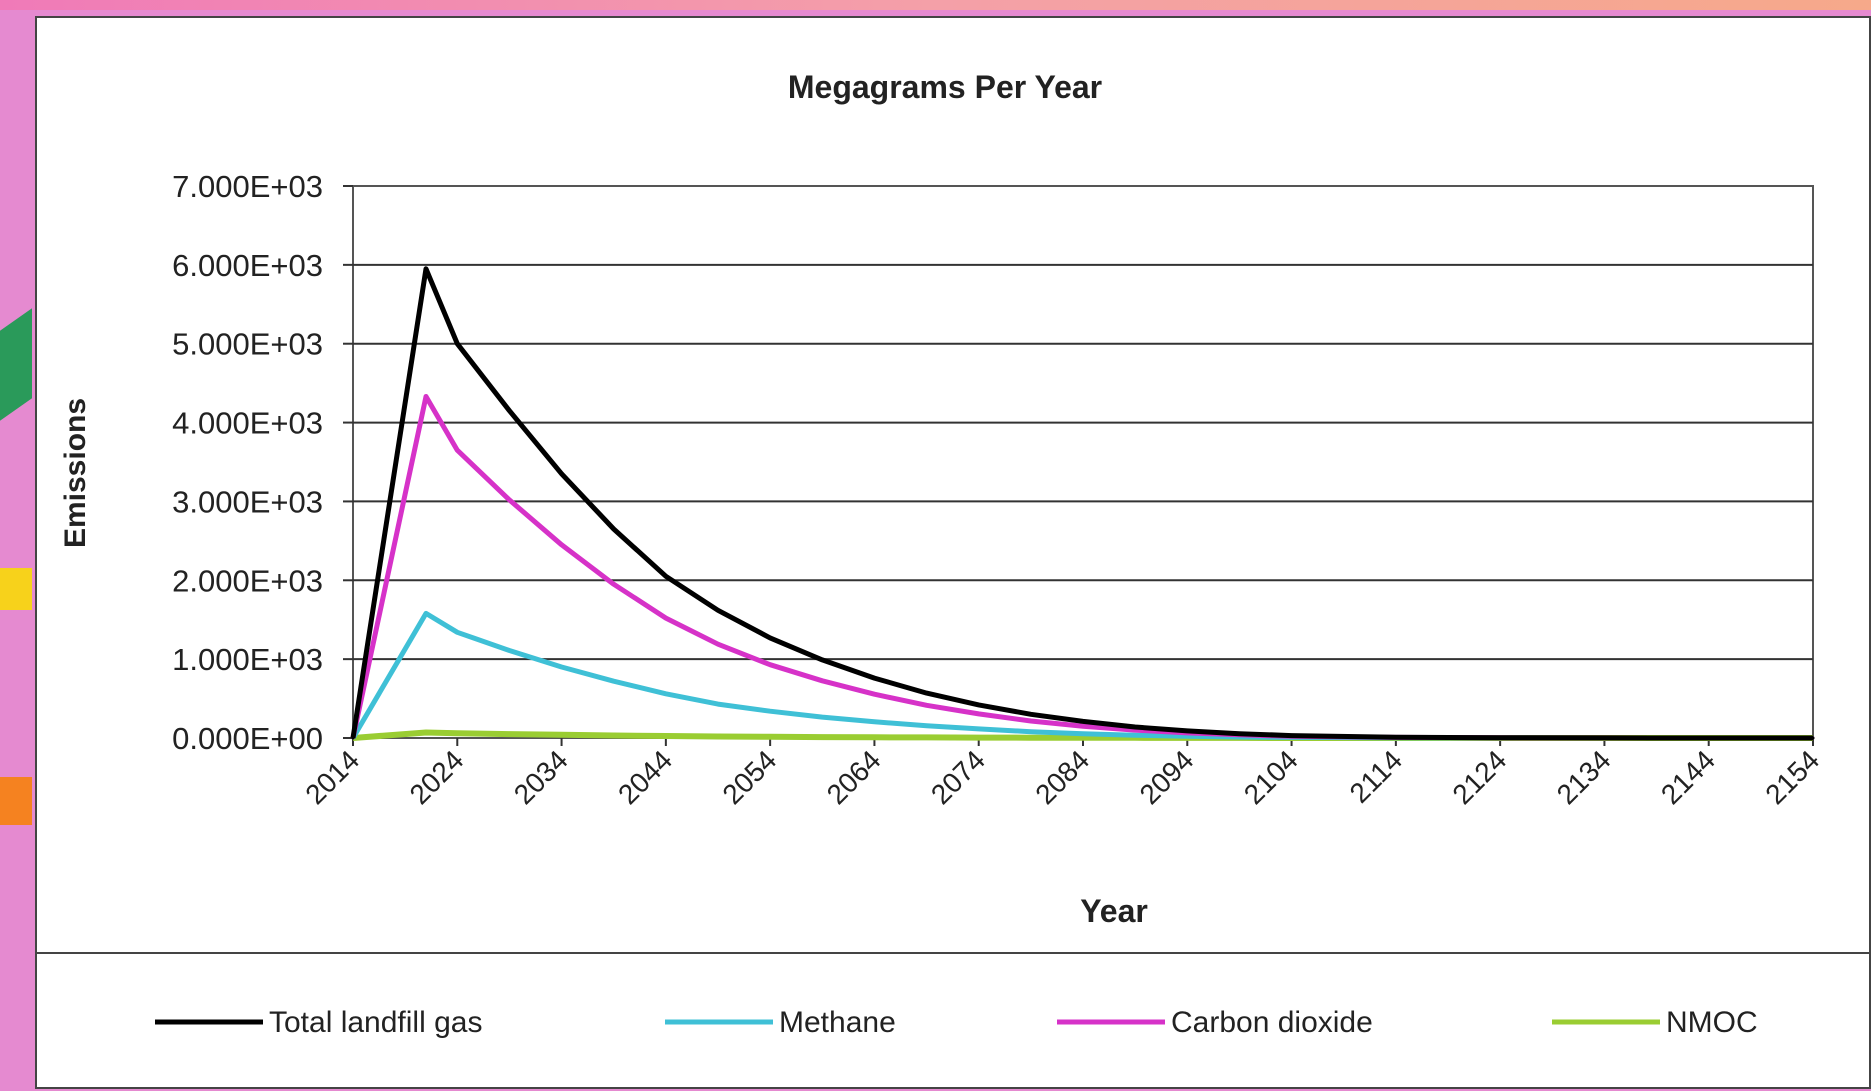 This screenshot has width=1871, height=1091. Describe the element at coordinates (1271, 777) in the screenshot. I see `x-tick-label: 2104` at that location.